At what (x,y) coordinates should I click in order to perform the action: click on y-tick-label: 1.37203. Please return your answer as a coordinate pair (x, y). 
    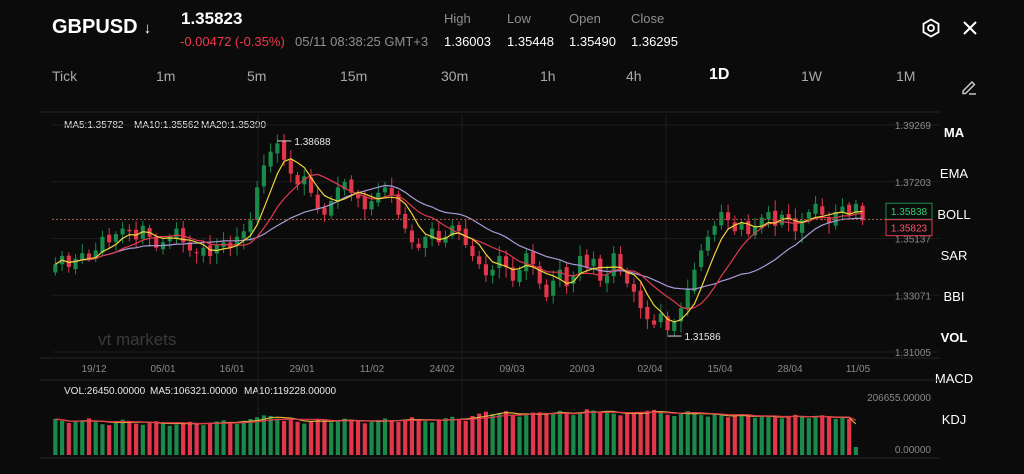
    Looking at the image, I should click on (913, 183).